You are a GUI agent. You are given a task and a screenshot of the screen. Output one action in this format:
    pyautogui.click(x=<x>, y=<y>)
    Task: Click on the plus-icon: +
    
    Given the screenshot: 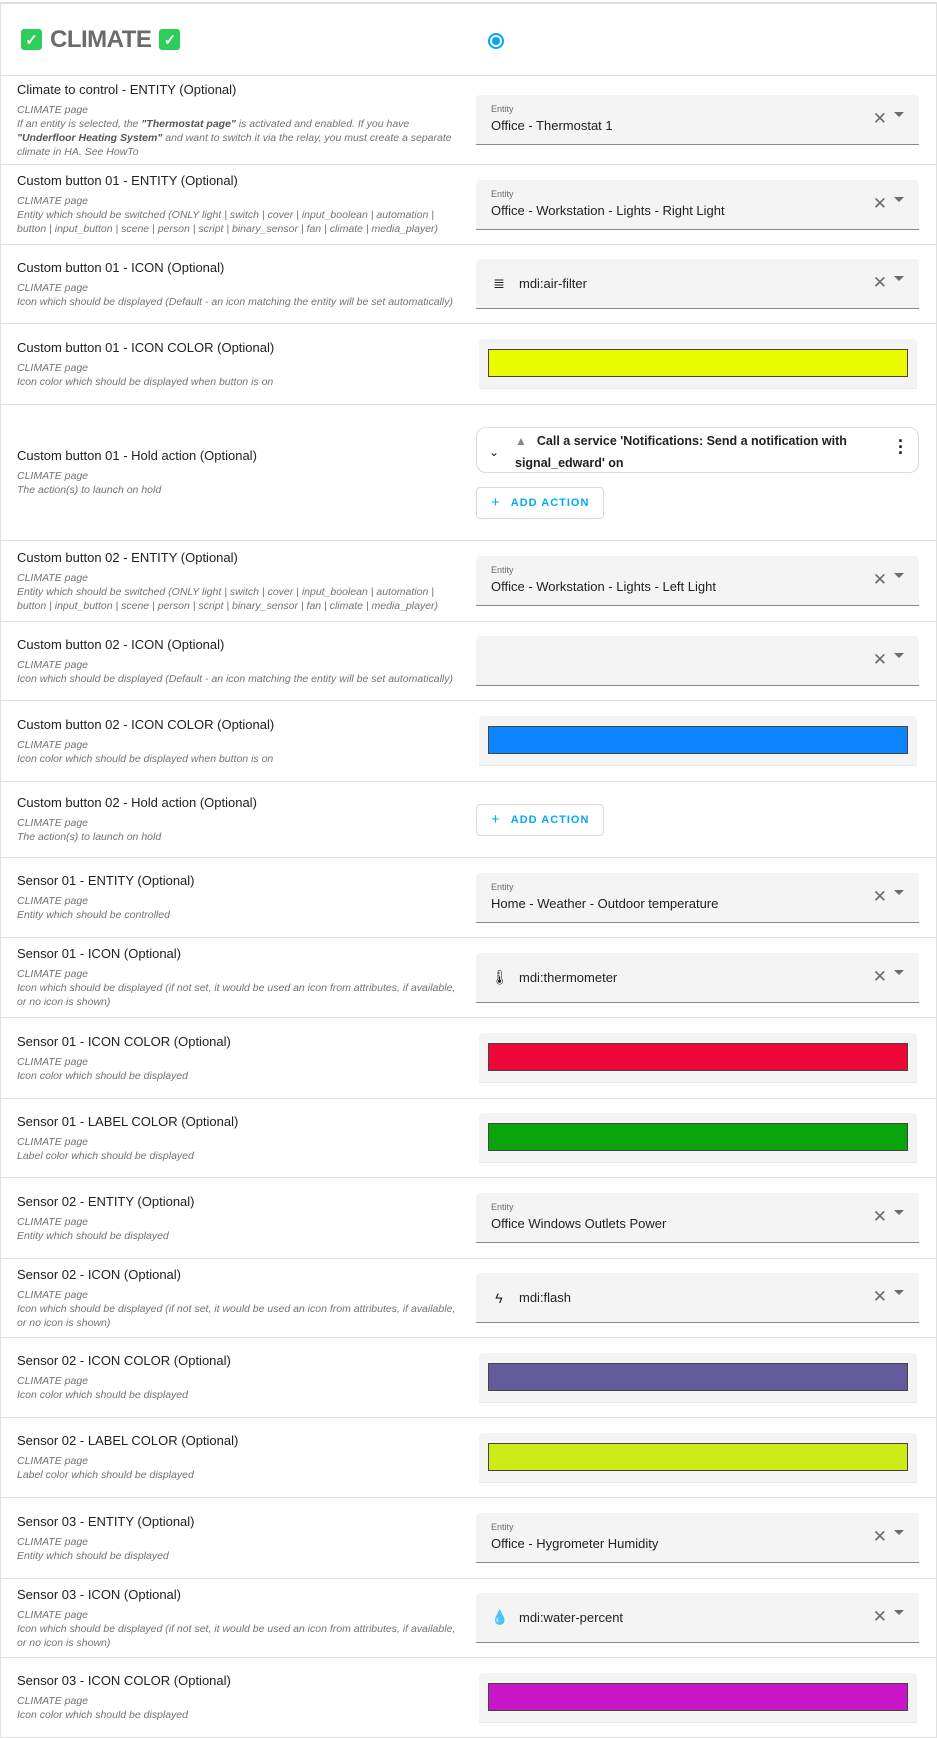 What is the action you would take?
    pyautogui.click(x=496, y=502)
    